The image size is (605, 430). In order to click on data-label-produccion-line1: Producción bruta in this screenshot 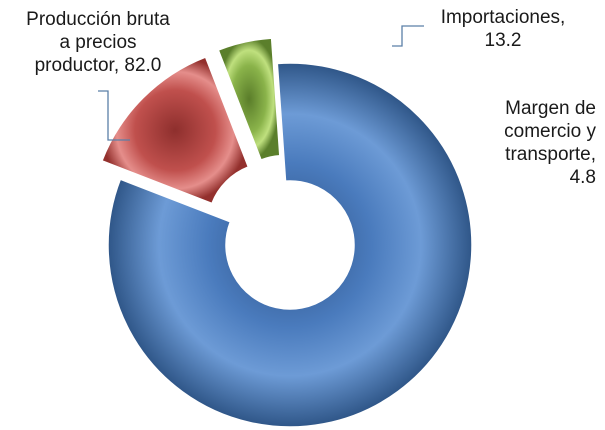, I will do `click(98, 19)`.